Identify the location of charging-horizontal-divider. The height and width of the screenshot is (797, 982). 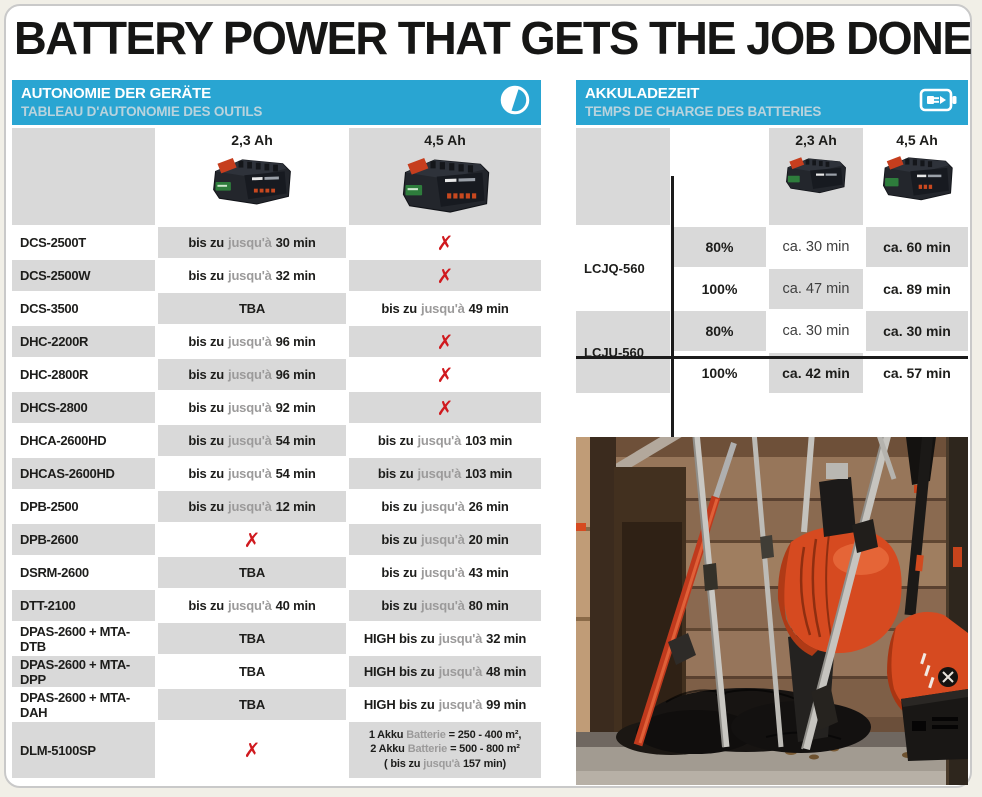
(772, 357).